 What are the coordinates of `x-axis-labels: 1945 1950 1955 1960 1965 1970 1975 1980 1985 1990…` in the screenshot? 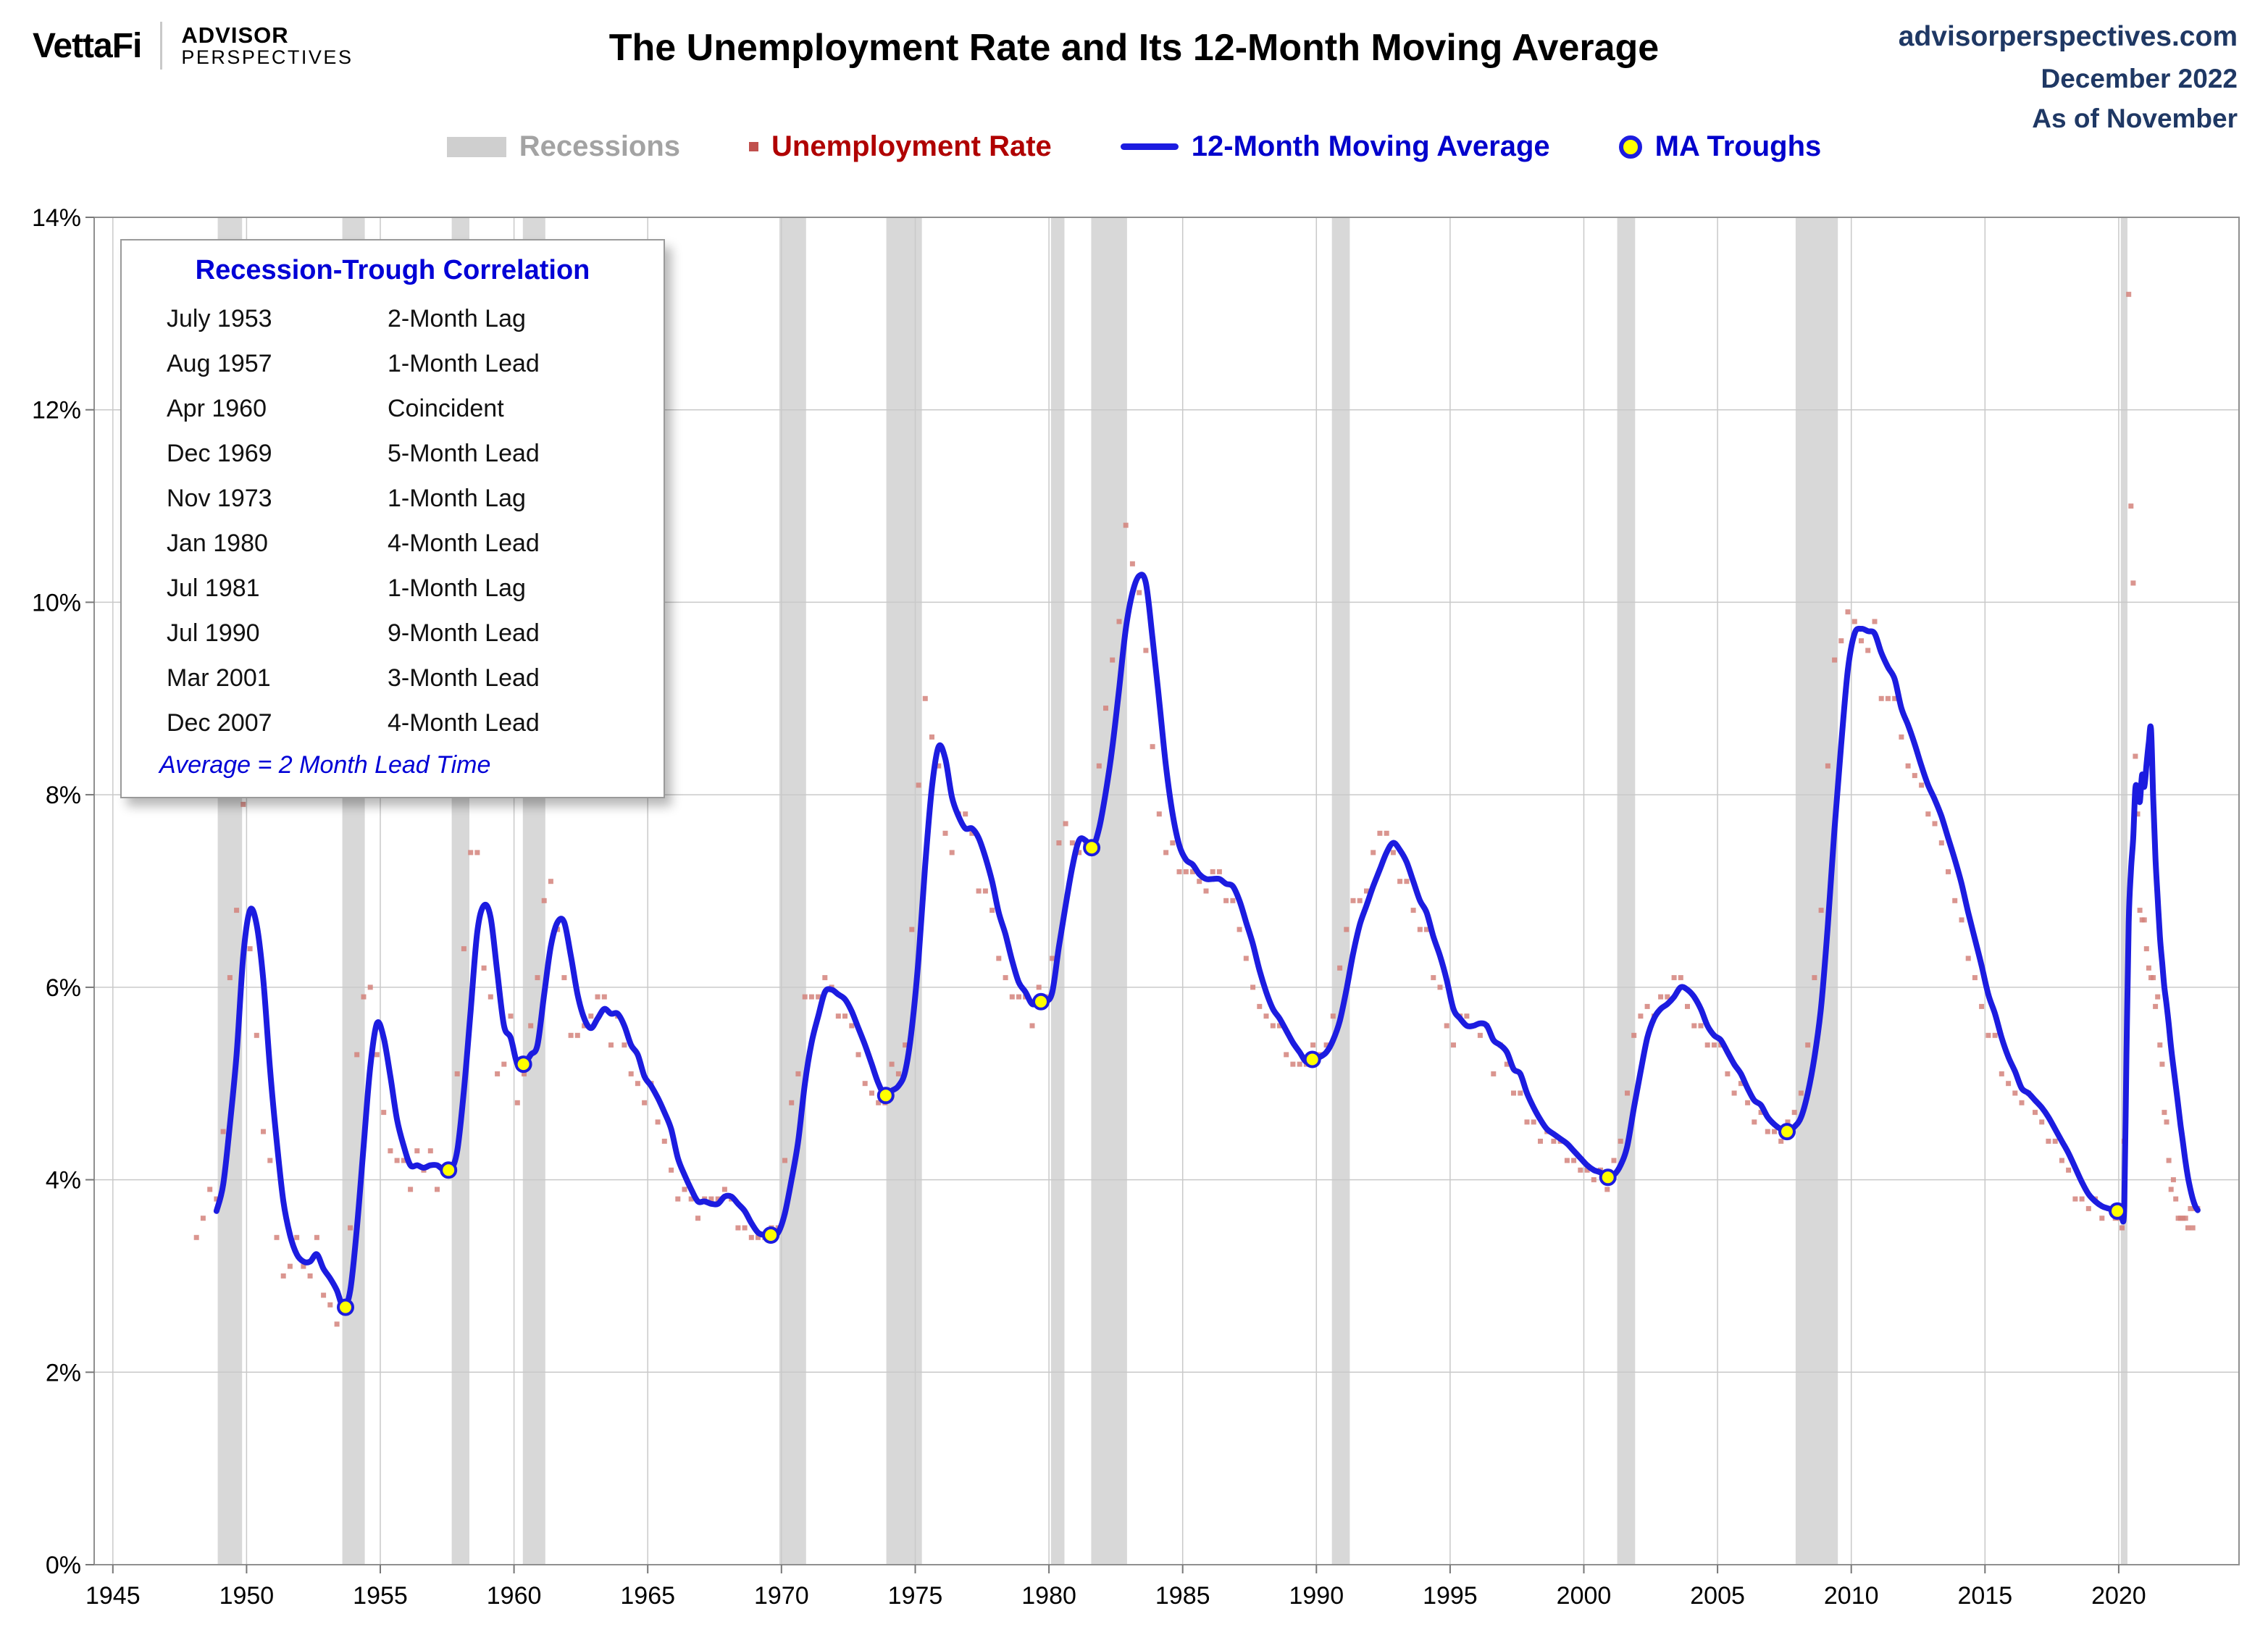 It's located at (1115, 1596).